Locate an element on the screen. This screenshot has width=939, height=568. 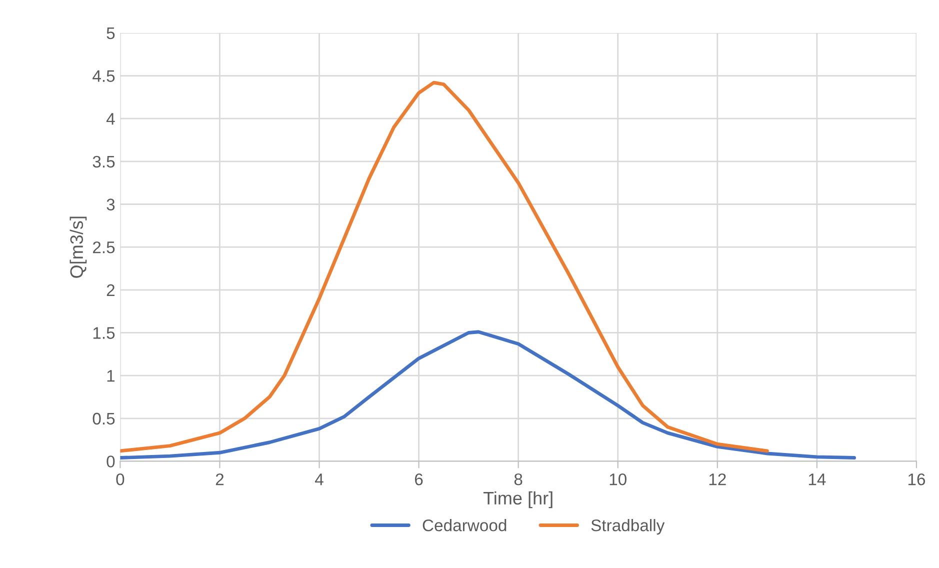
y-tick-label: 2.5 is located at coordinates (104, 247).